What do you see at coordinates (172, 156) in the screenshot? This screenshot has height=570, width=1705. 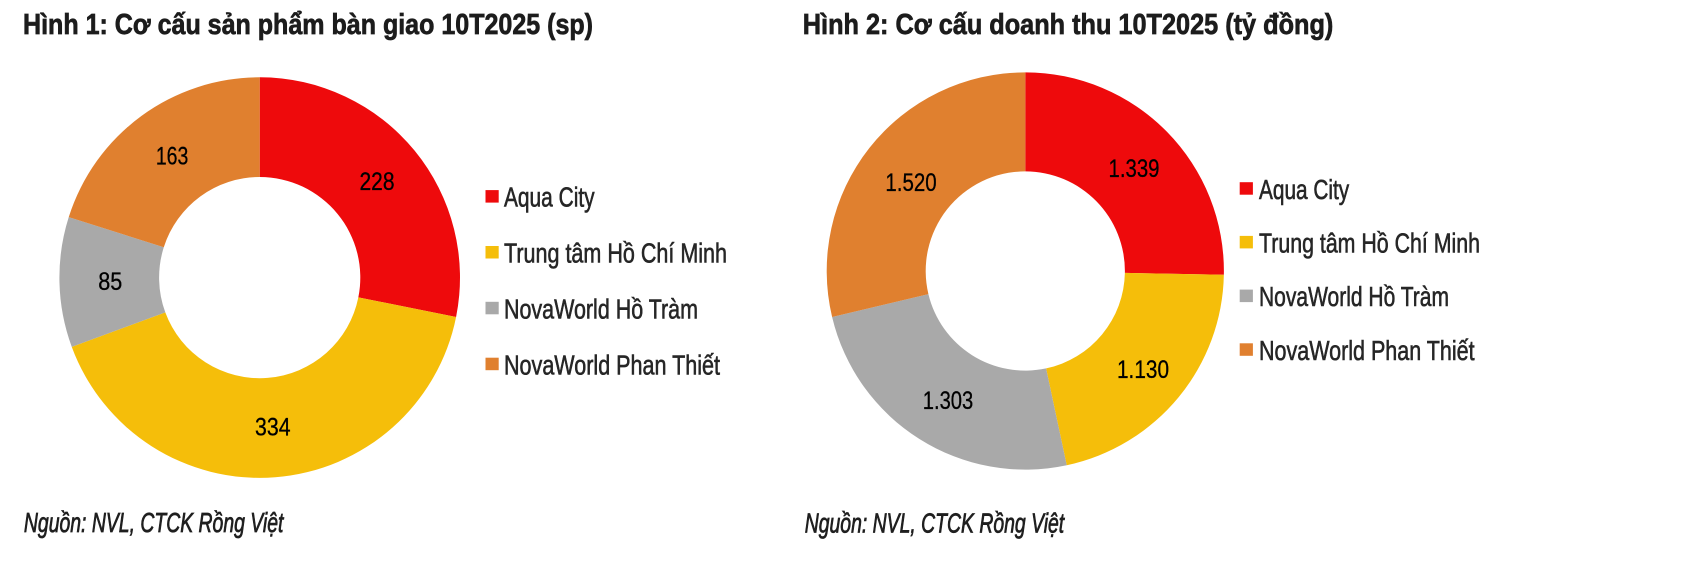 I see `svg-text: 163` at bounding box center [172, 156].